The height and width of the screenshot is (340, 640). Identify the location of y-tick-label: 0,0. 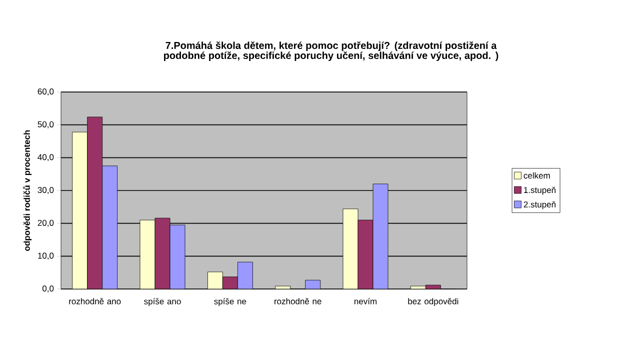
(48, 289).